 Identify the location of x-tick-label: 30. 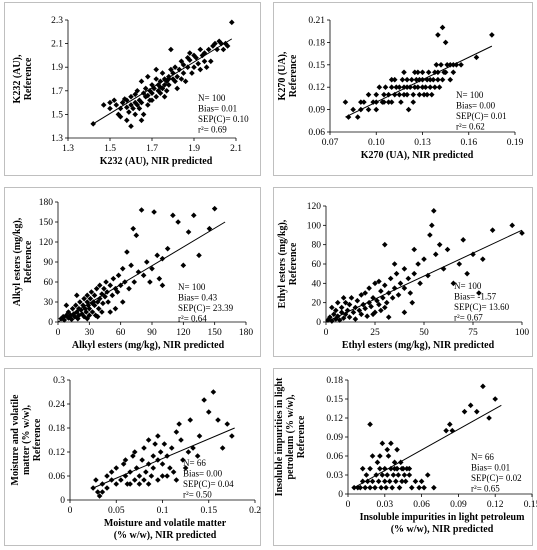
(90, 333).